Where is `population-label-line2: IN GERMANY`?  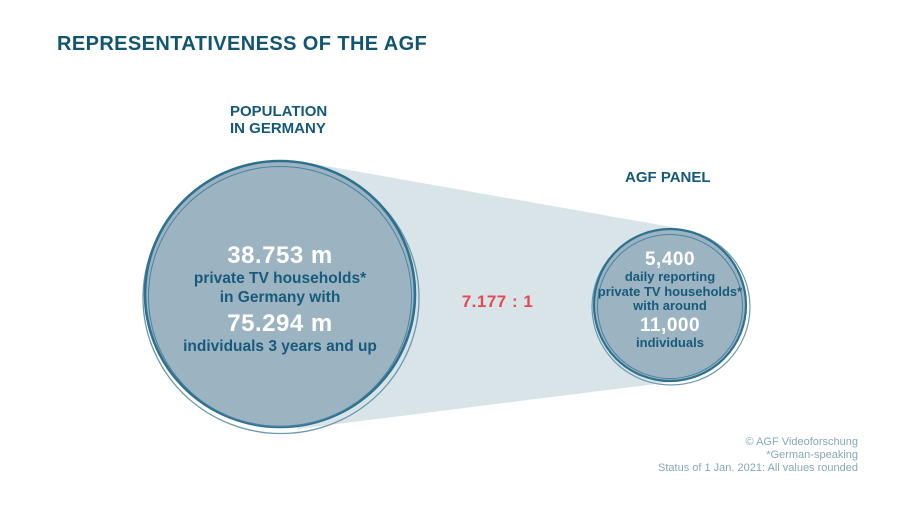 population-label-line2: IN GERMANY is located at coordinates (278, 128).